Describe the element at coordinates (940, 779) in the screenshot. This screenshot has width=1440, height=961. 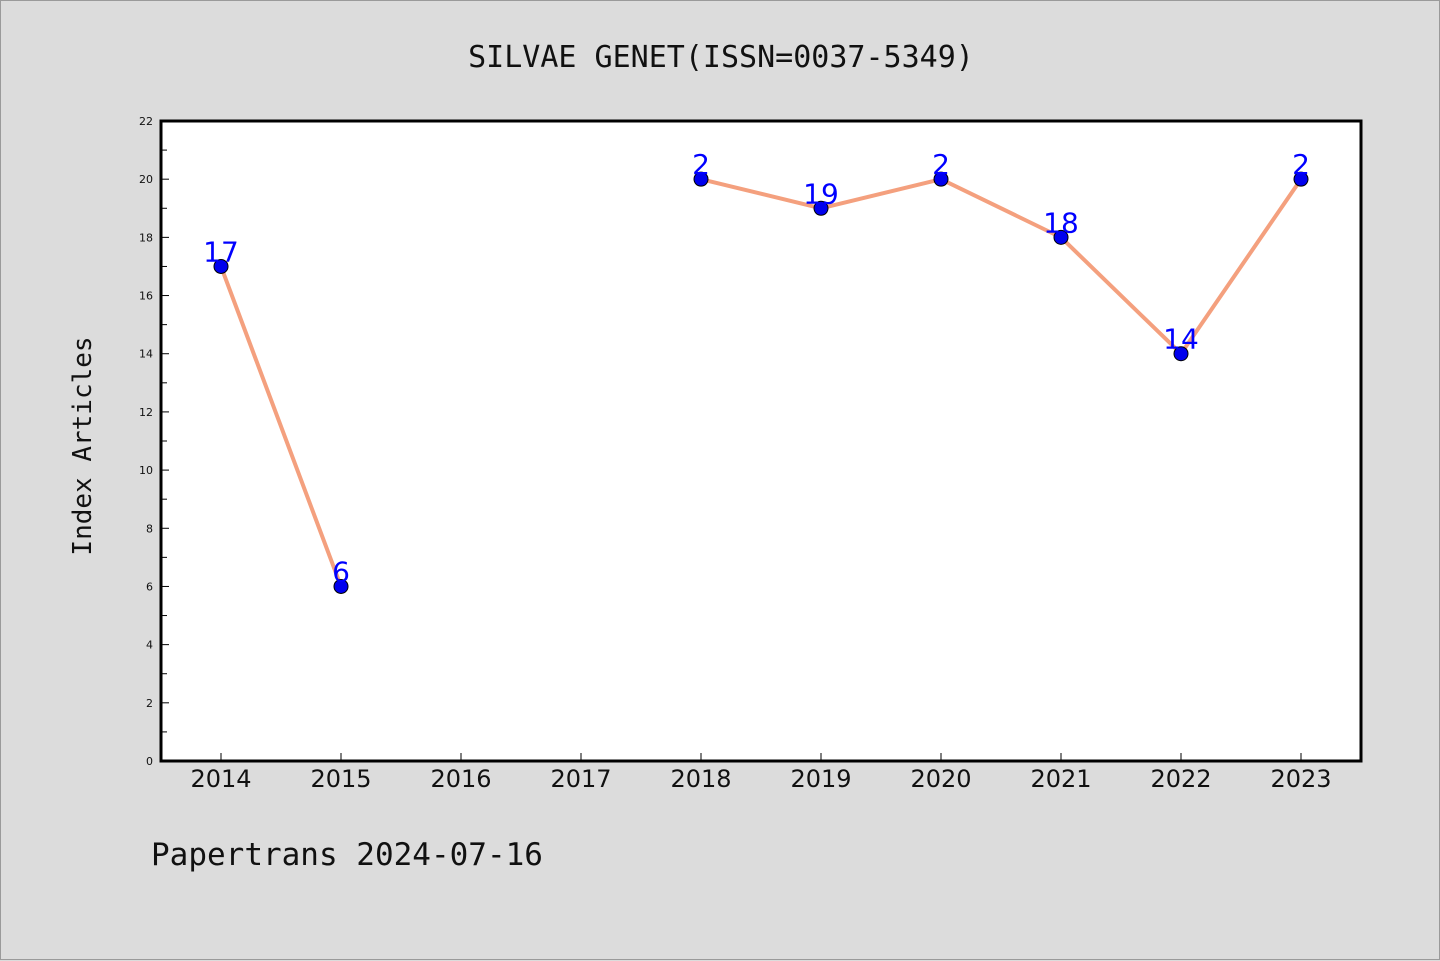
I see `x-tick-label: 2020` at that location.